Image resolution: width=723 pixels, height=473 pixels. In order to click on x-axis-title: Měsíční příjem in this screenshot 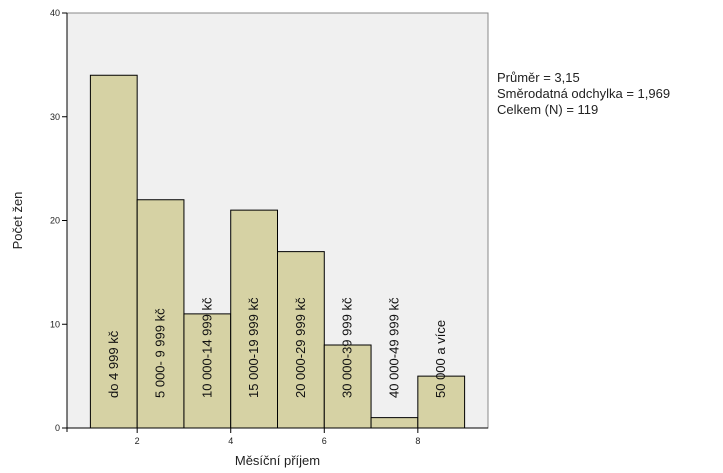, I will do `click(277, 460)`.